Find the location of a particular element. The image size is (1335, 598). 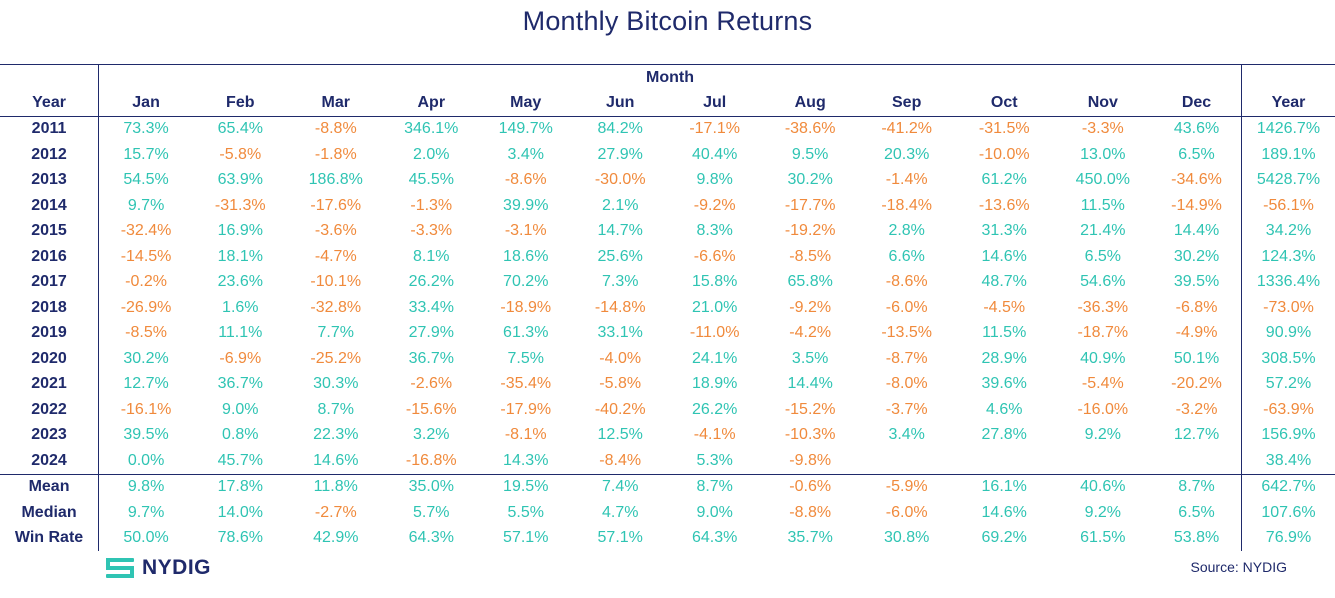

return-cell: 35.7% is located at coordinates (810, 538).